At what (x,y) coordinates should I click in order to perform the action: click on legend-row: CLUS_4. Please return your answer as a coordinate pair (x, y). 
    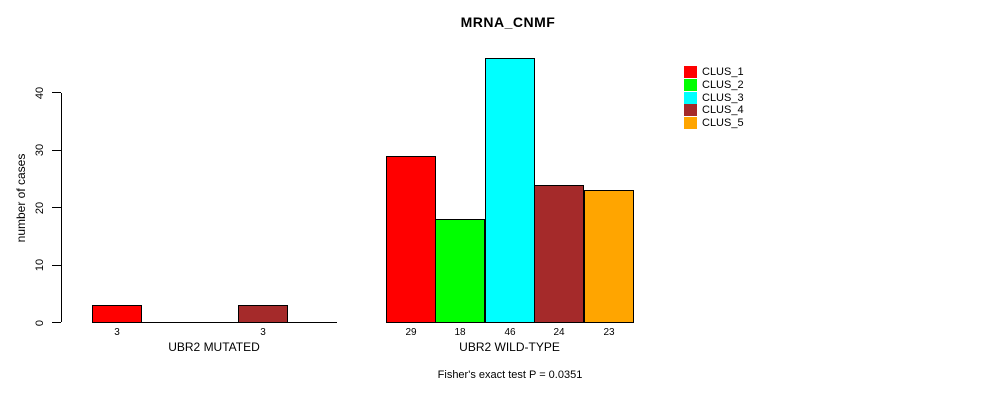
    Looking at the image, I should click on (714, 110).